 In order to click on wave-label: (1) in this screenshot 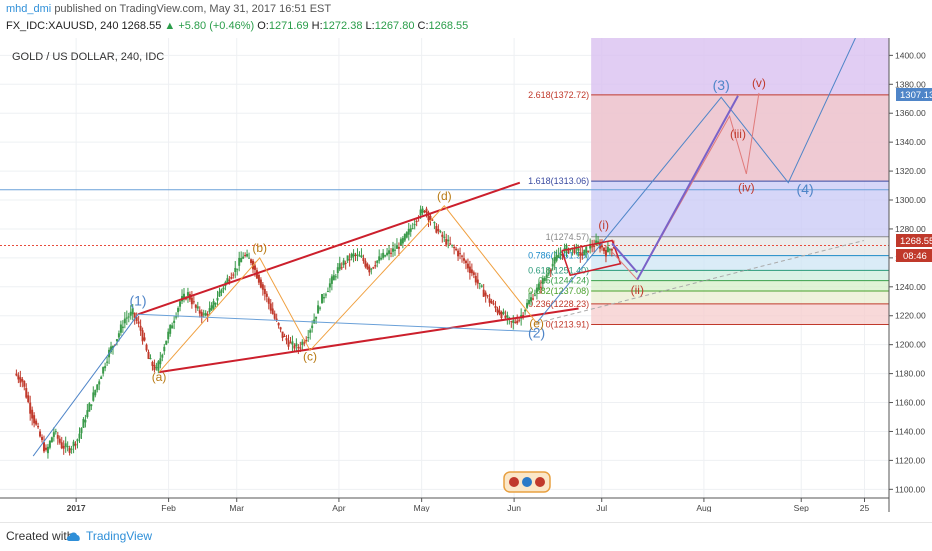, I will do `click(137, 301)`.